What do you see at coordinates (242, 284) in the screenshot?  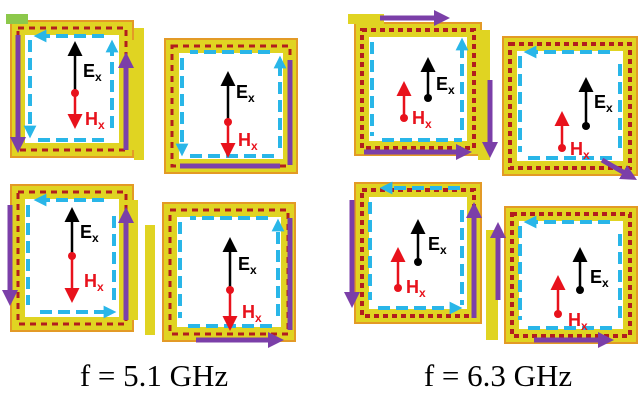 I see `field-vectors-0-3: Ex Hx` at bounding box center [242, 284].